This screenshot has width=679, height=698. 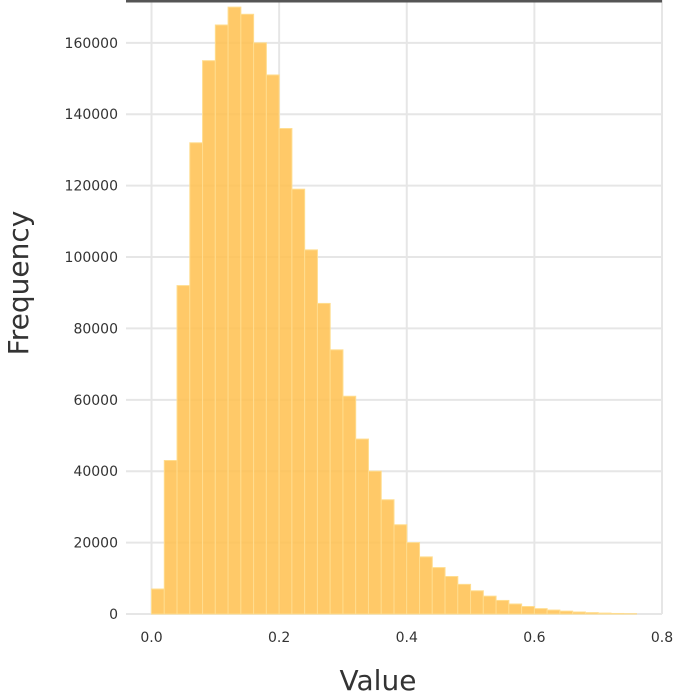 What do you see at coordinates (91, 187) in the screenshot?
I see `y-tick-label: 120000` at bounding box center [91, 187].